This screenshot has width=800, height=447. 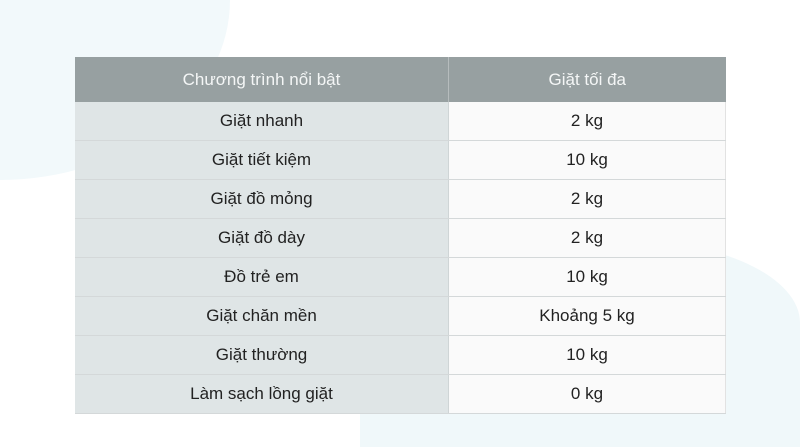 I want to click on program-name-cell: Giặt tiết kiệm, so click(x=262, y=160).